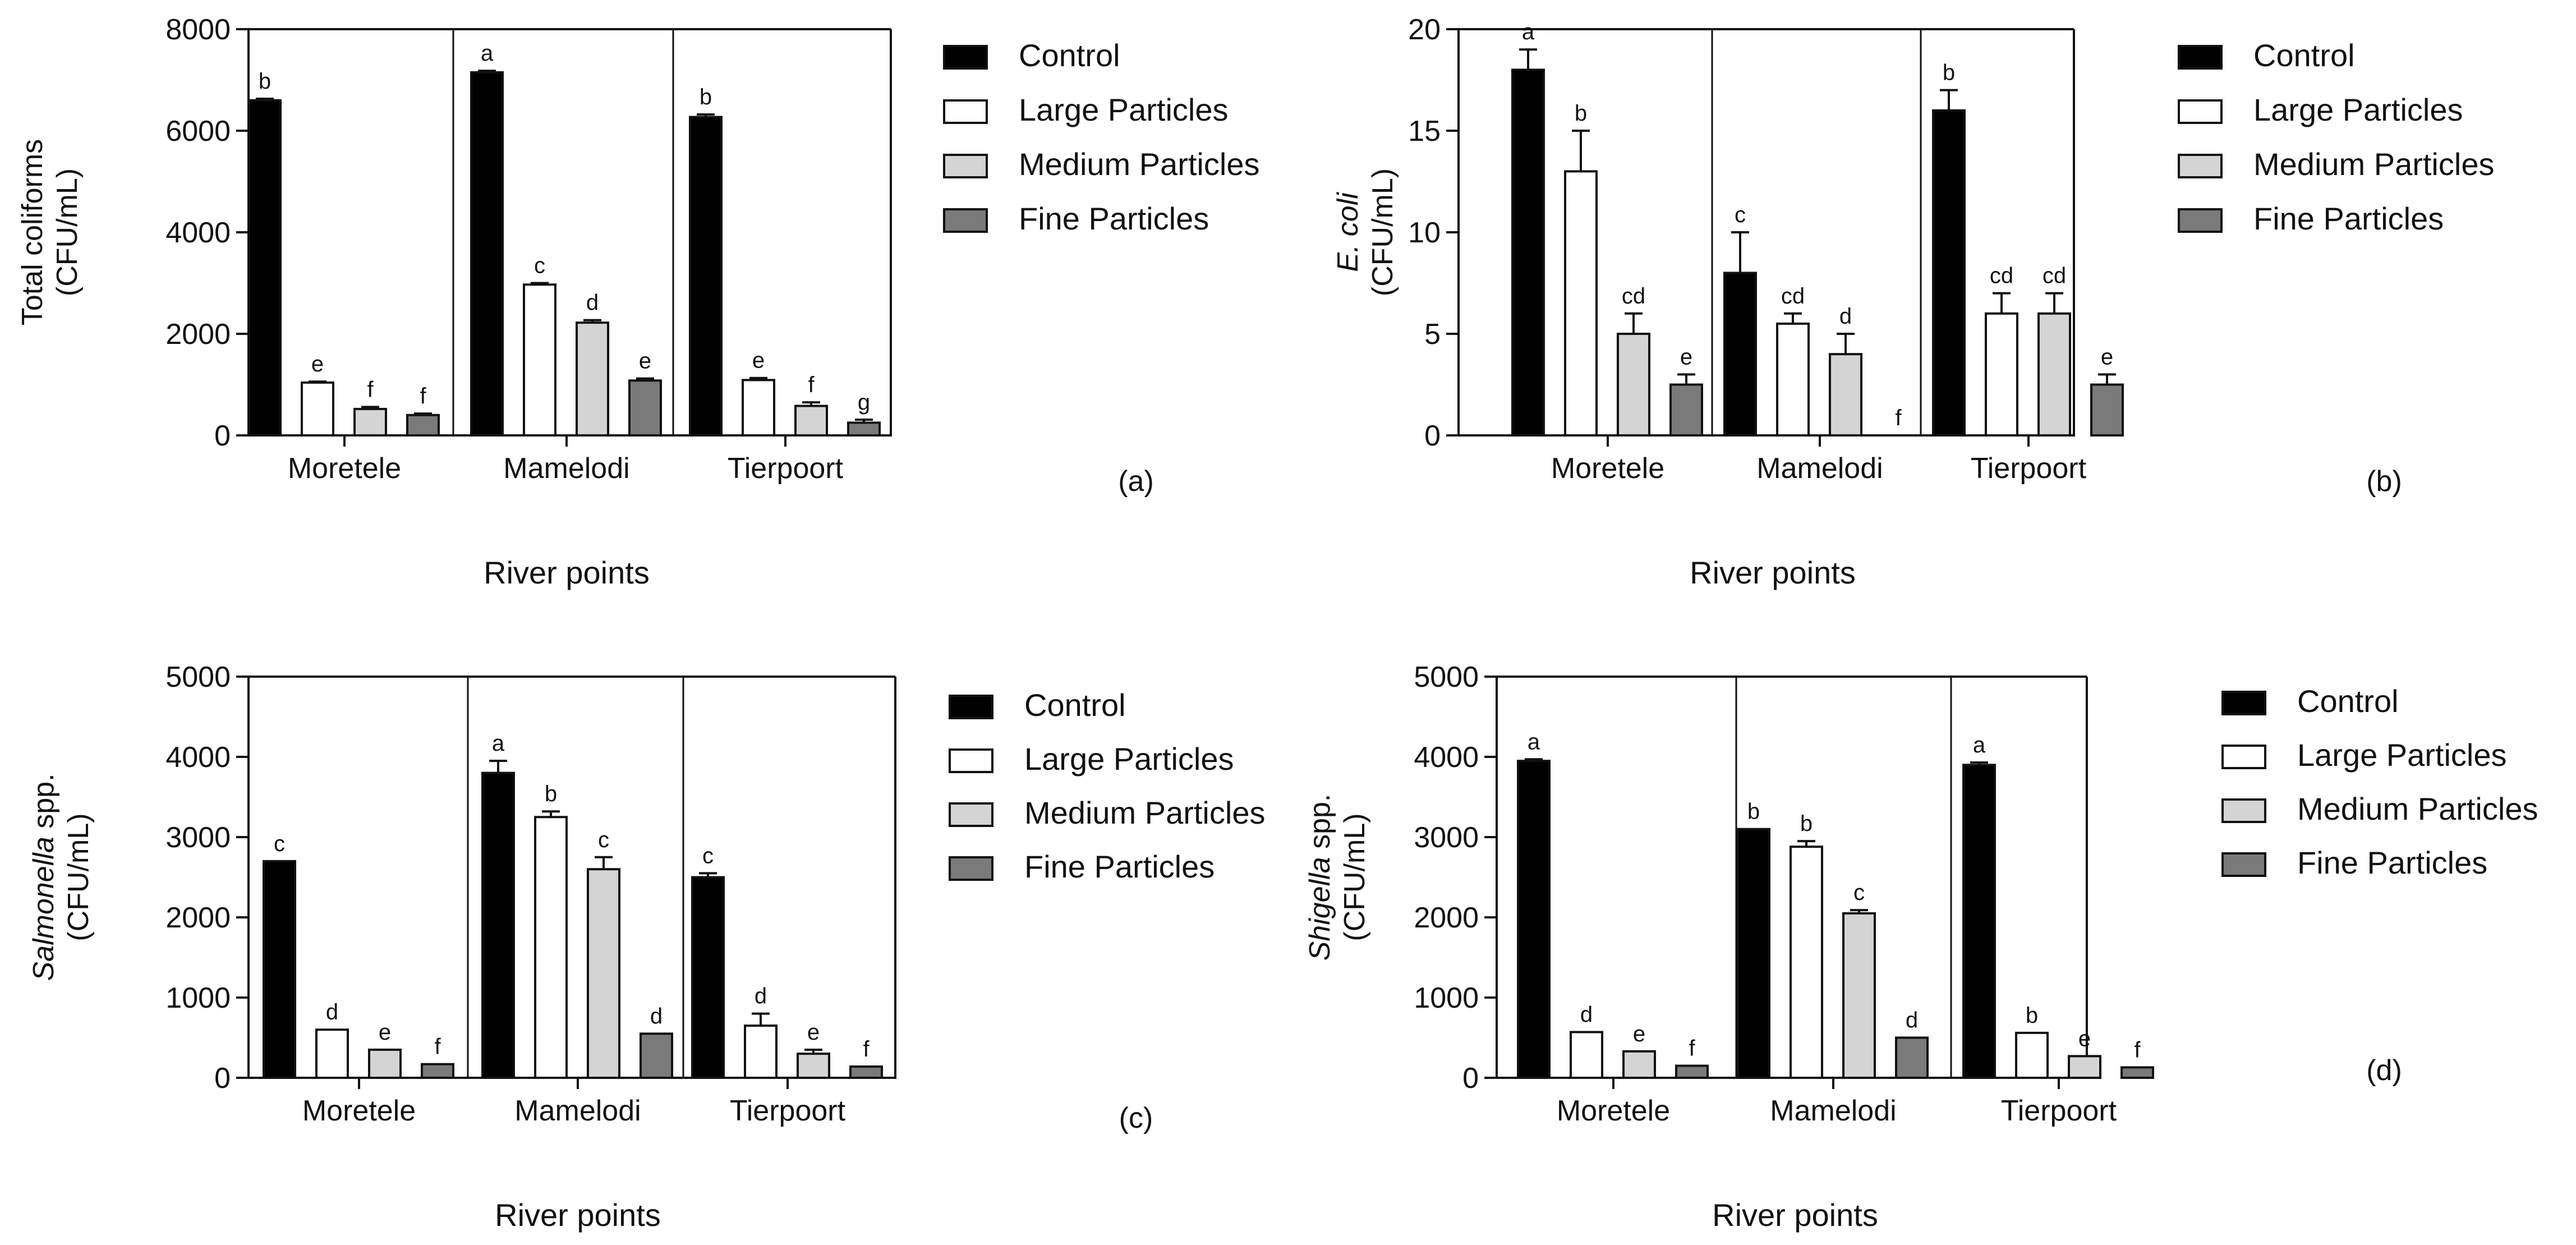 The width and height of the screenshot is (2576, 1245). I want to click on y-tick-label: 4000, so click(198, 757).